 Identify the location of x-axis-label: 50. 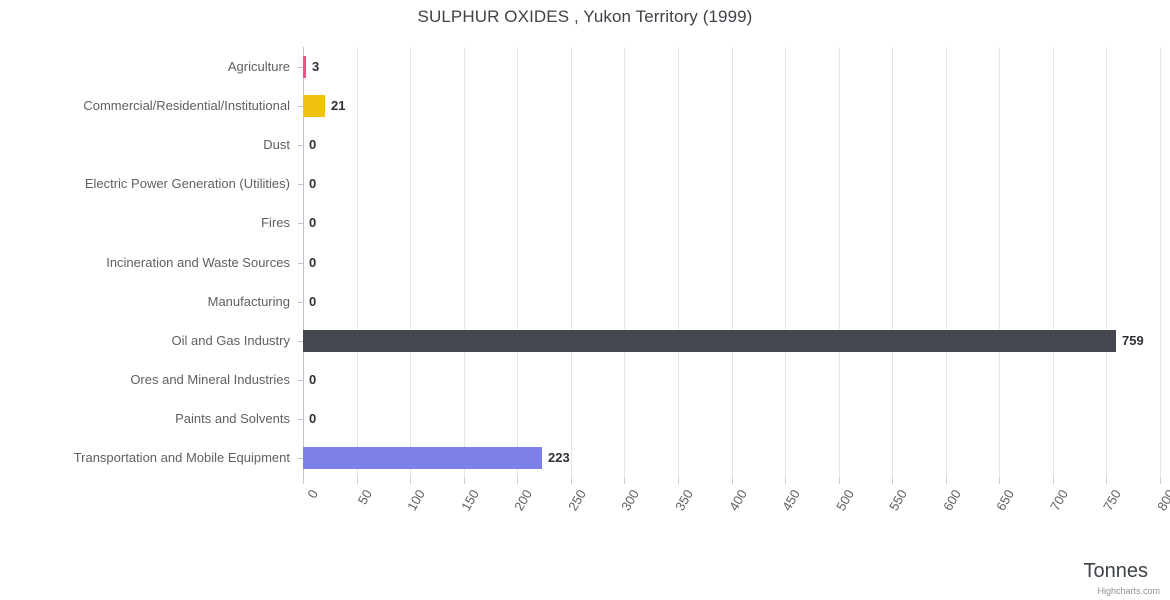
(364, 497).